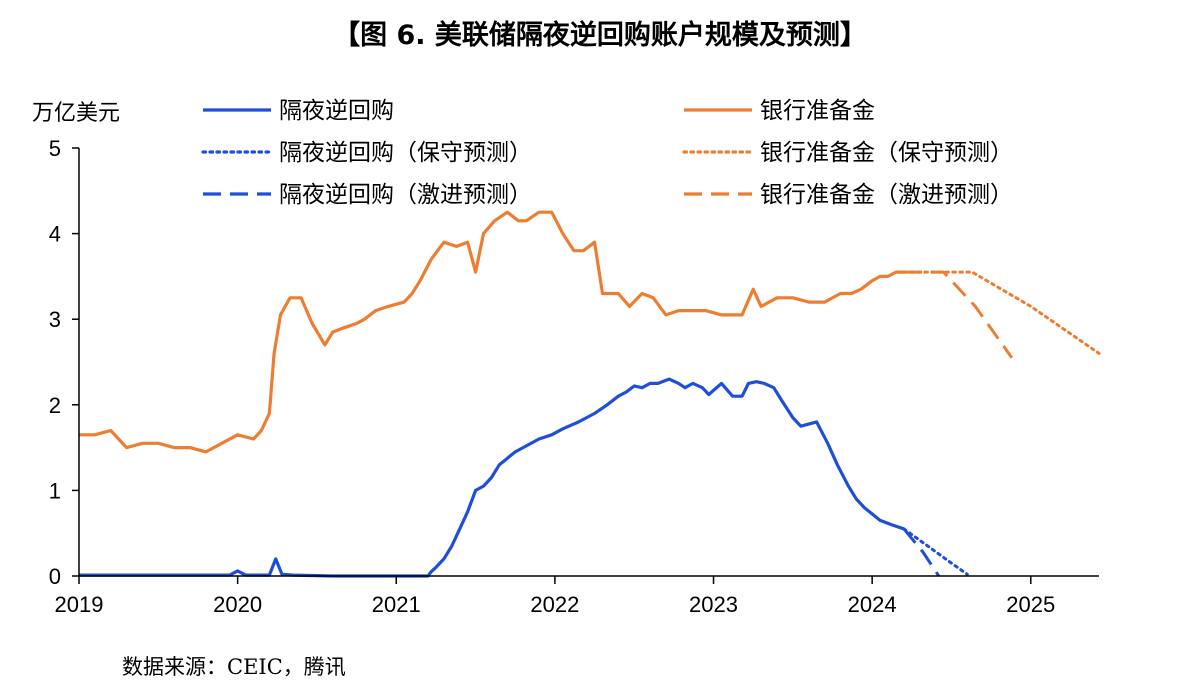 This screenshot has height=696, width=1192. I want to click on x-tick-label: 2021, so click(396, 604).